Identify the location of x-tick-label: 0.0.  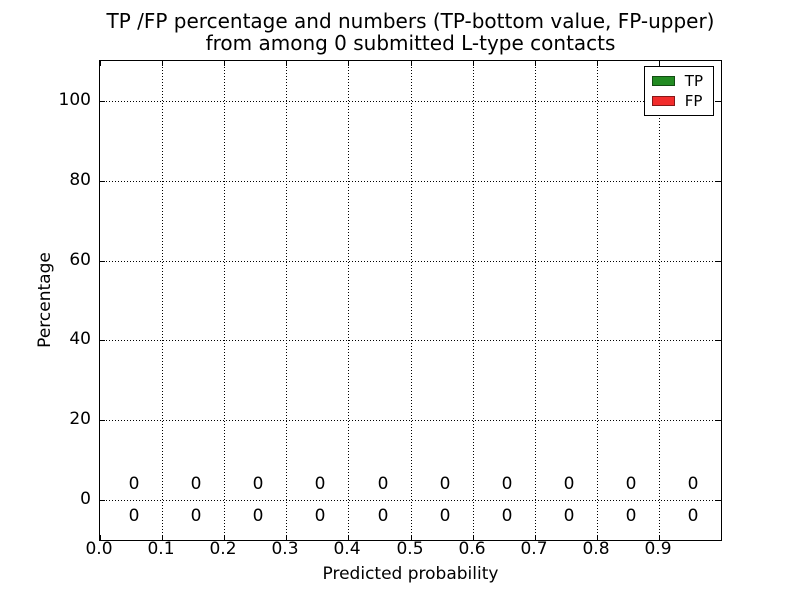
(99, 549).